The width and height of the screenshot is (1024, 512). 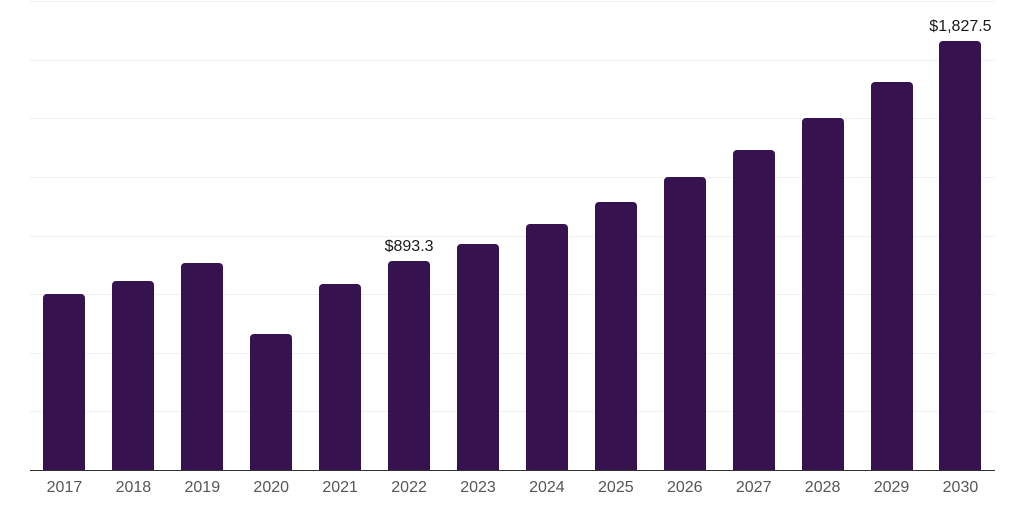 What do you see at coordinates (133, 487) in the screenshot?
I see `x-axis-label: 2018` at bounding box center [133, 487].